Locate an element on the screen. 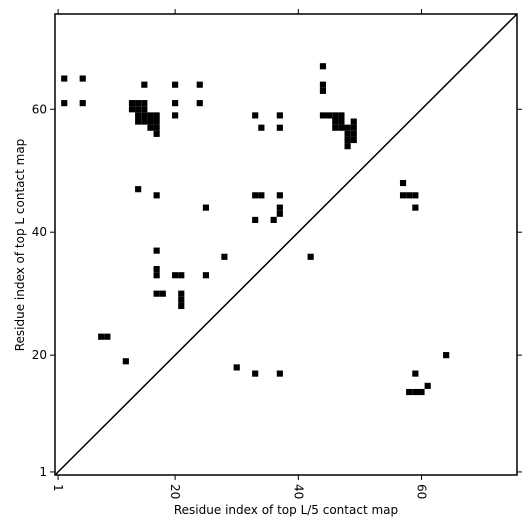 This screenshot has width=531, height=531. y-axis-label: Residue index of top L contact map is located at coordinates (20, 245).